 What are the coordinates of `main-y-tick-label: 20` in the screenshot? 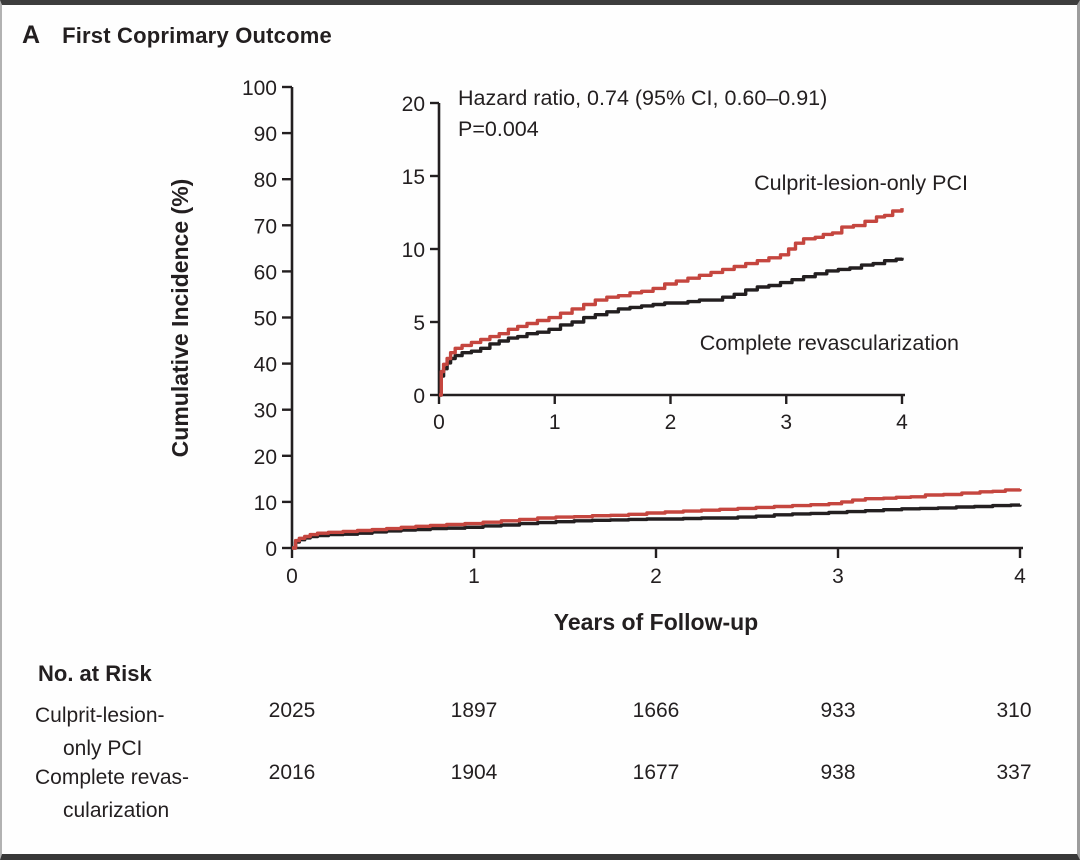 It's located at (265, 457).